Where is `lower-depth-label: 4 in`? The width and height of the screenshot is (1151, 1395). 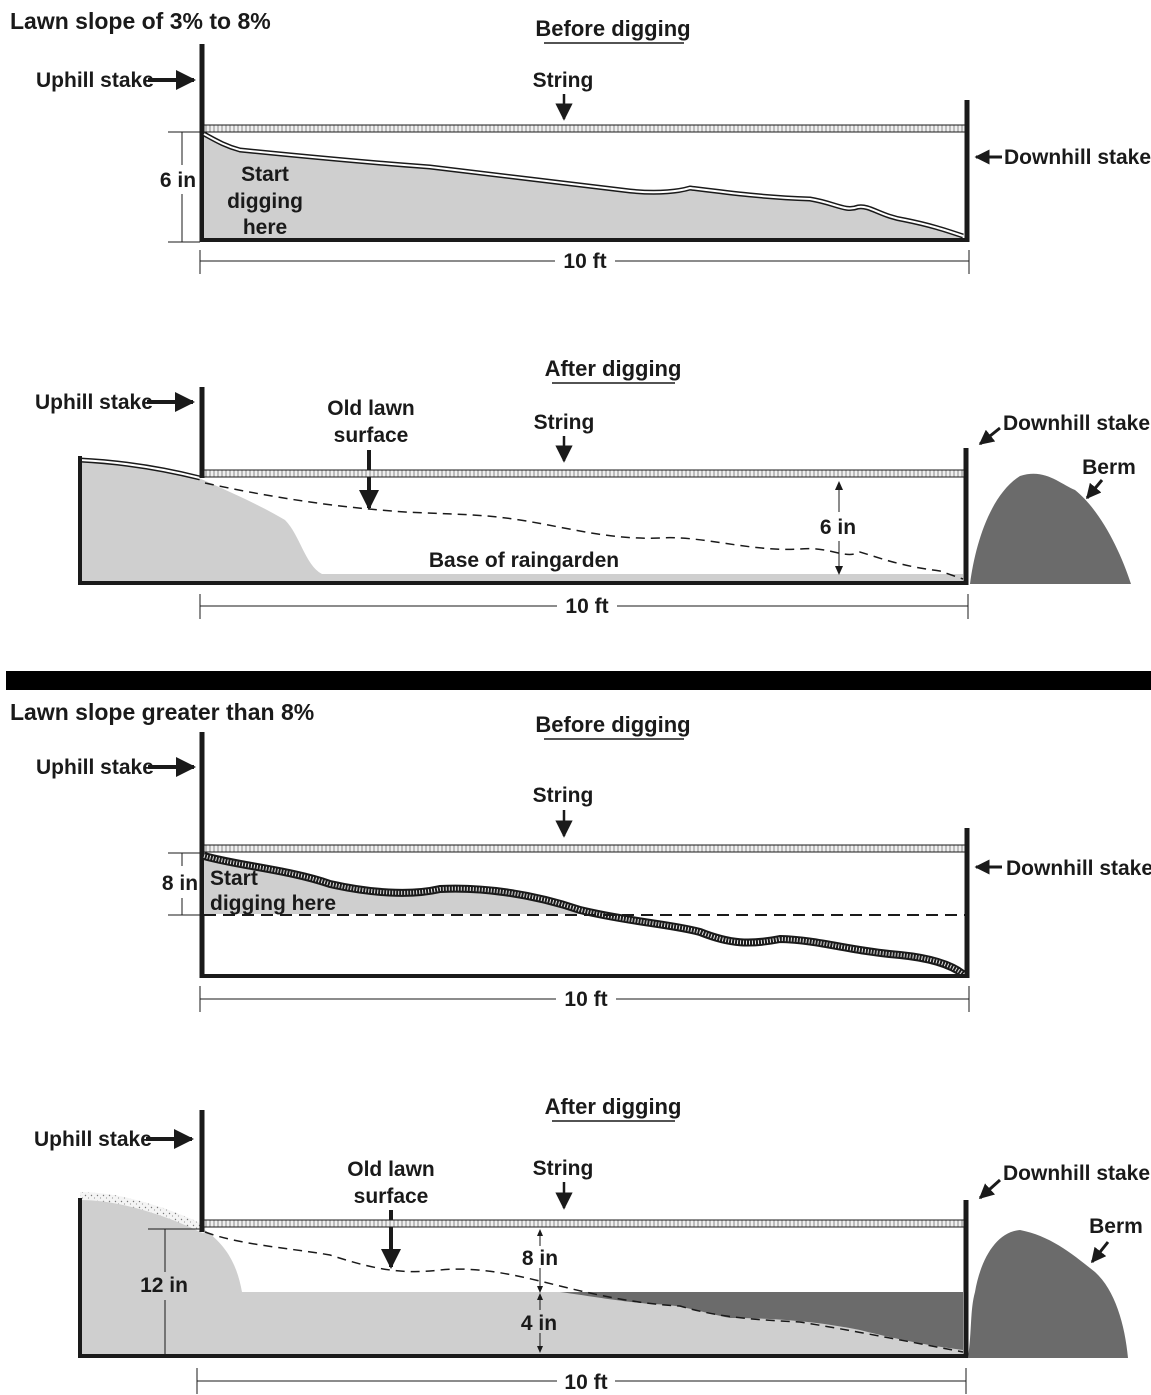 lower-depth-label: 4 in is located at coordinates (539, 1323).